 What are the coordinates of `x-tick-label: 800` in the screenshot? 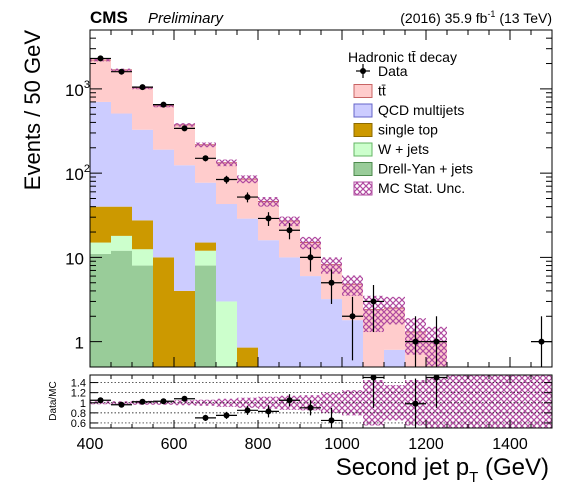 It's located at (258, 444).